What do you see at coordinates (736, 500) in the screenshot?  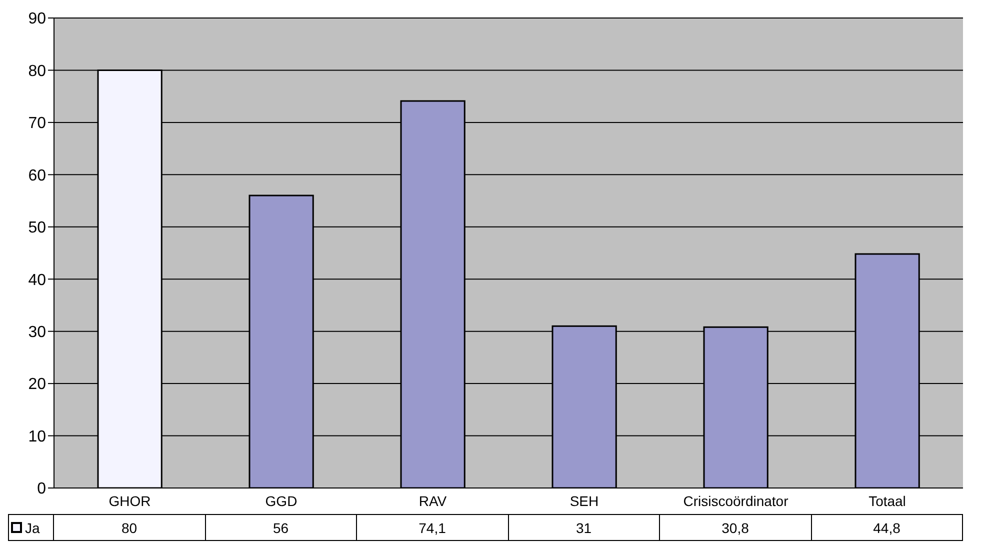 I see `x-tick-label: Crisiscoördinator` at bounding box center [736, 500].